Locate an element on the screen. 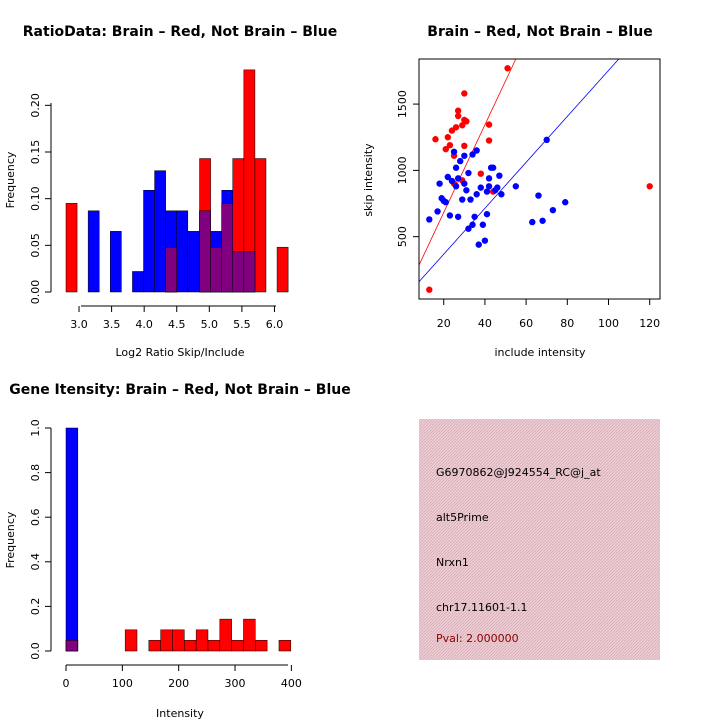 This screenshot has width=720, height=720. scatter-y-tick-label: 500 is located at coordinates (402, 236).